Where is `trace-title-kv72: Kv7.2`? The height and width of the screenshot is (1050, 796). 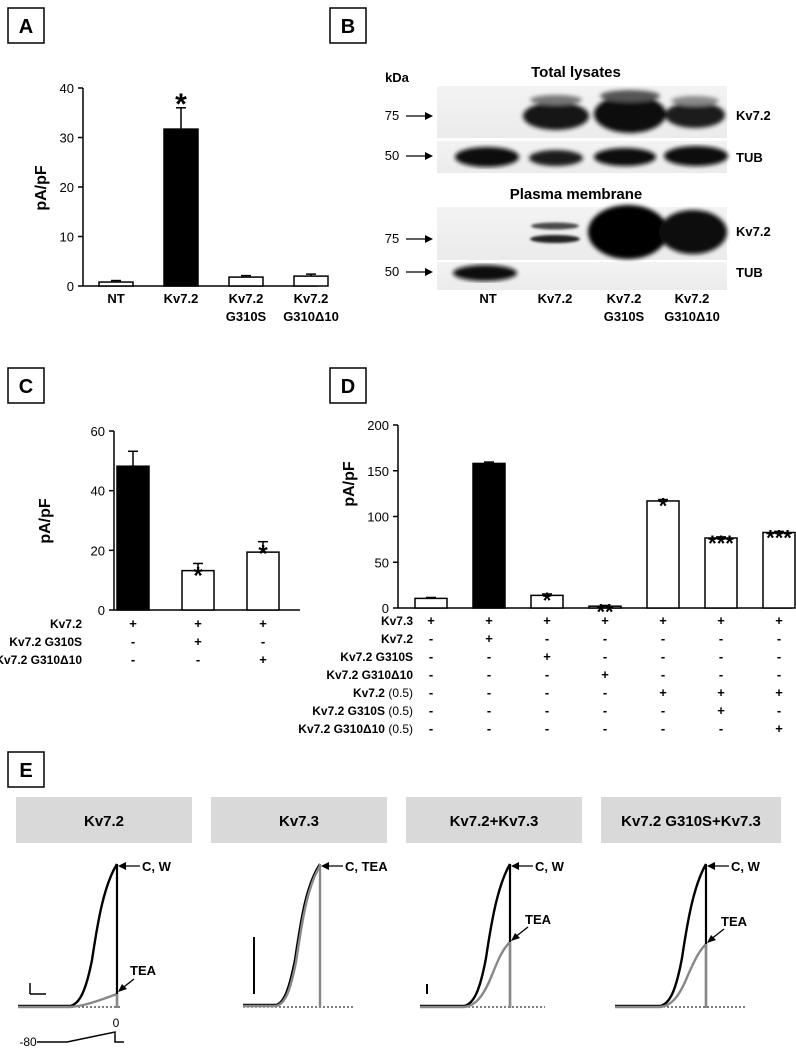
trace-title-kv72: Kv7.2 is located at coordinates (104, 821).